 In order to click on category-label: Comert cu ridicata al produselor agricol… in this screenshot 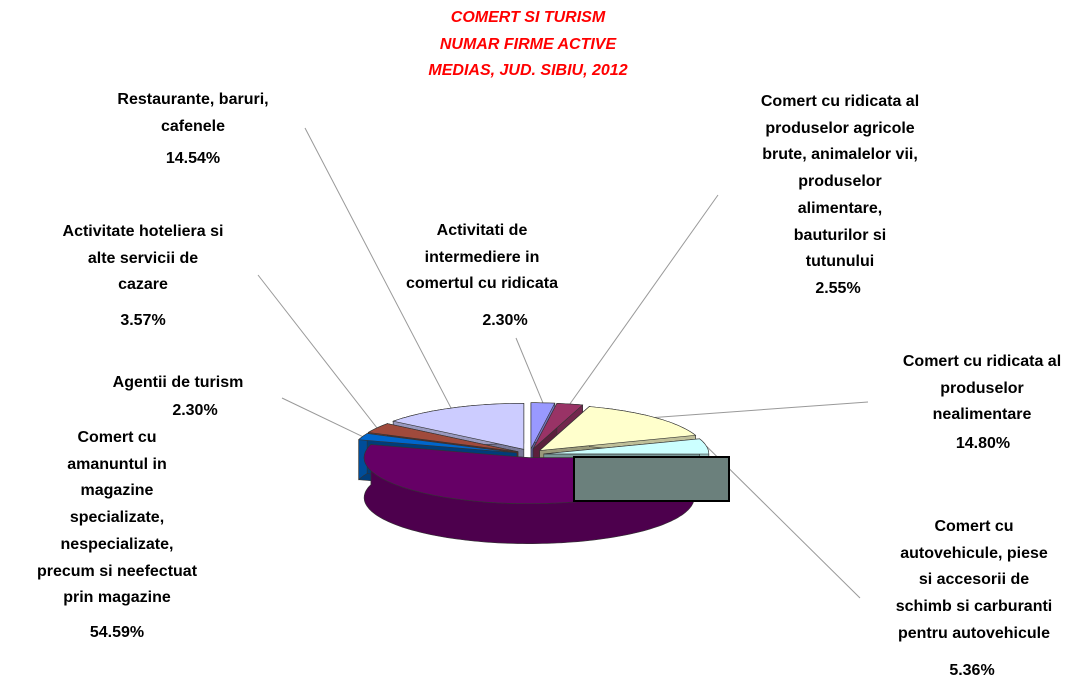, I will do `click(840, 182)`.